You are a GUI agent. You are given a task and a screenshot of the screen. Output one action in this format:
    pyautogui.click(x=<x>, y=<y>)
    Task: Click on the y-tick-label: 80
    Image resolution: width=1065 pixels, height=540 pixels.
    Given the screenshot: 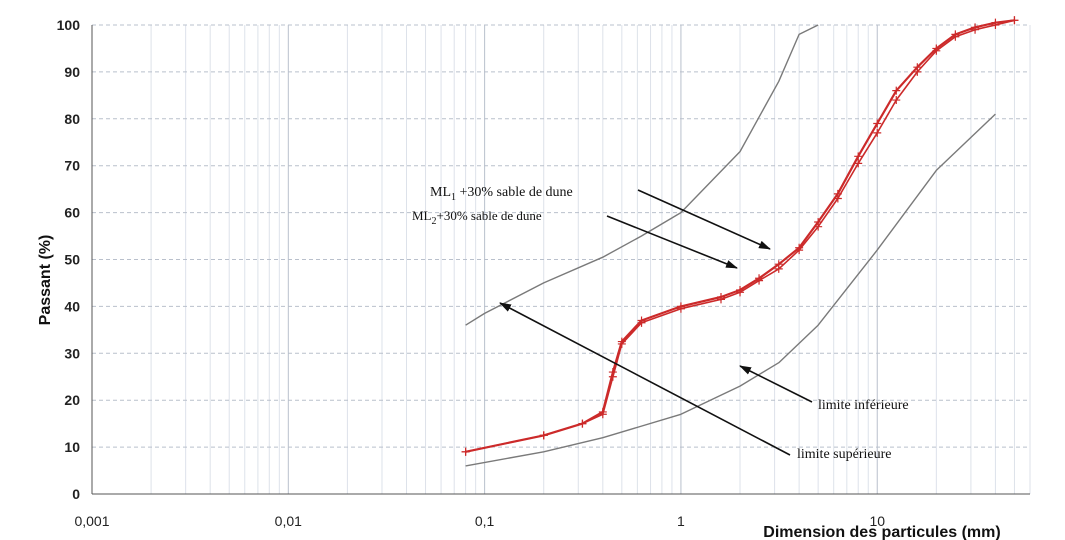 What is the action you would take?
    pyautogui.click(x=72, y=119)
    